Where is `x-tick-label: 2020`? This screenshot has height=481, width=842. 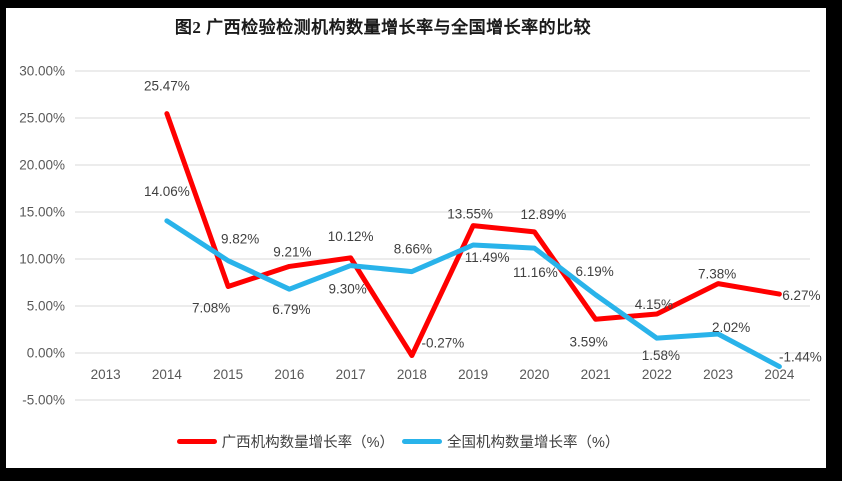 x-tick-label: 2020 is located at coordinates (534, 374).